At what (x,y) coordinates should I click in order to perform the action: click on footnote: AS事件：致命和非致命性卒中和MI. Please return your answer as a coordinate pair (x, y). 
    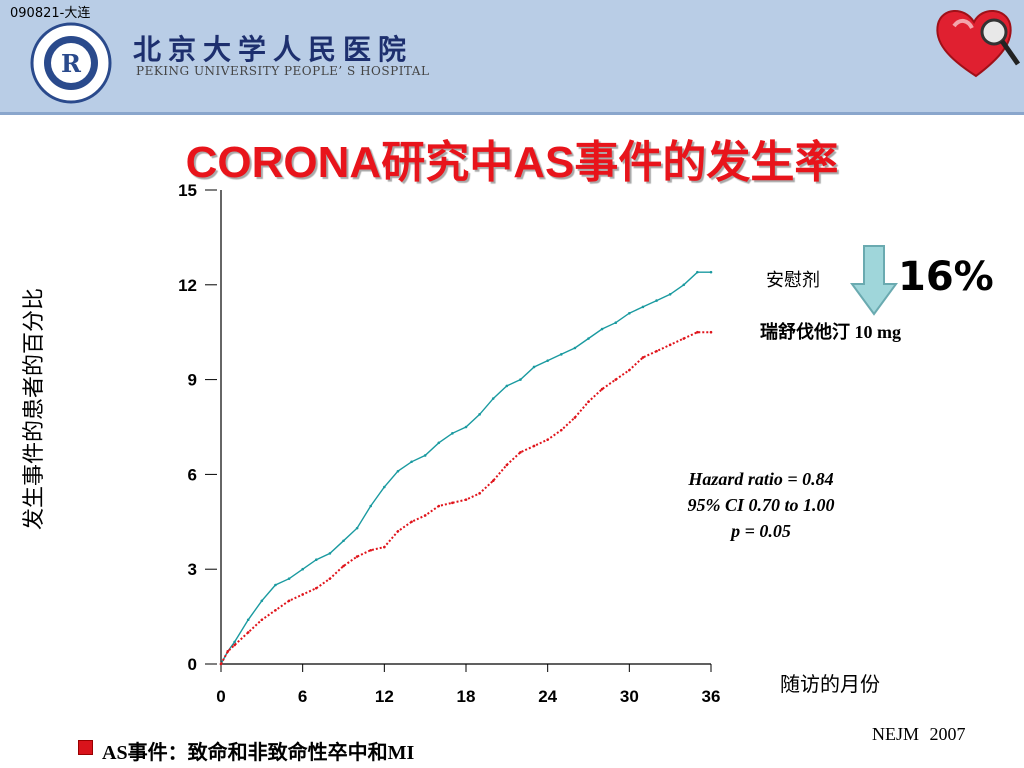
    Looking at the image, I should click on (246, 750).